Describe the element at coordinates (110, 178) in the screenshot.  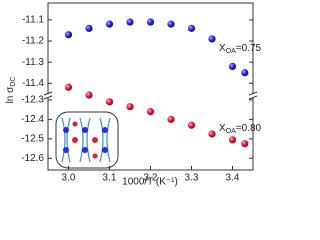
I see `x-tick-label: 3.1` at that location.